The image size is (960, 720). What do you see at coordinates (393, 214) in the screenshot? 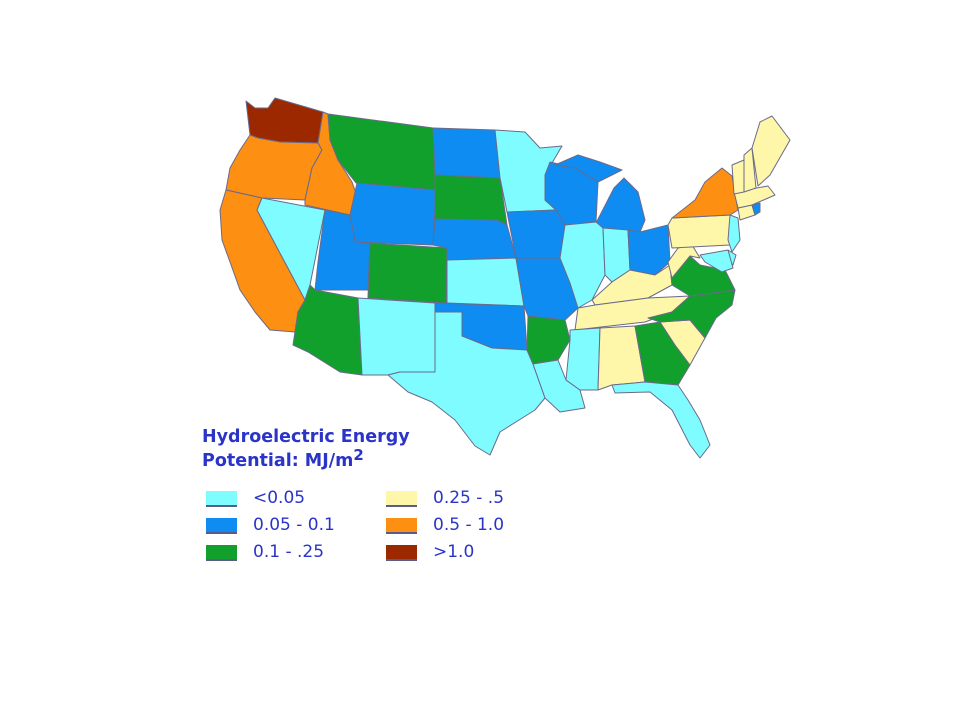
I see `state-wy` at bounding box center [393, 214].